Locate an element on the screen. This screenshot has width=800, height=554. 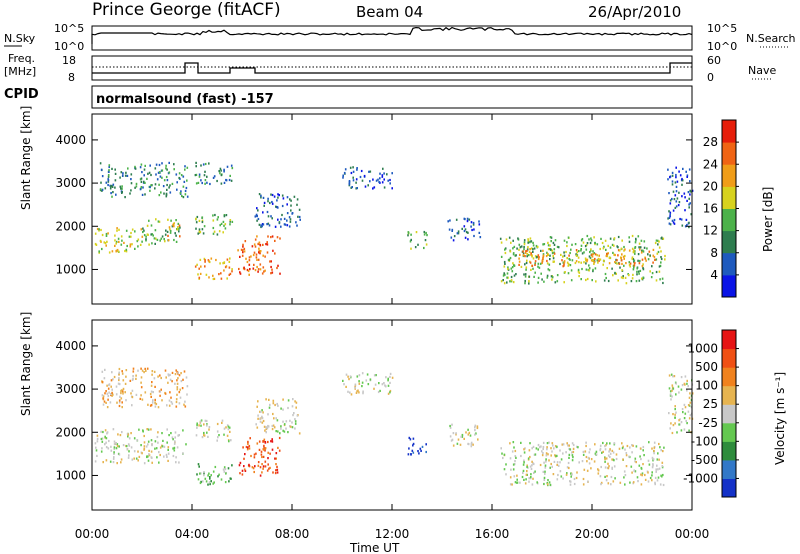
velocity-colorbar-tick-label: -1000 is located at coordinates (700, 478).